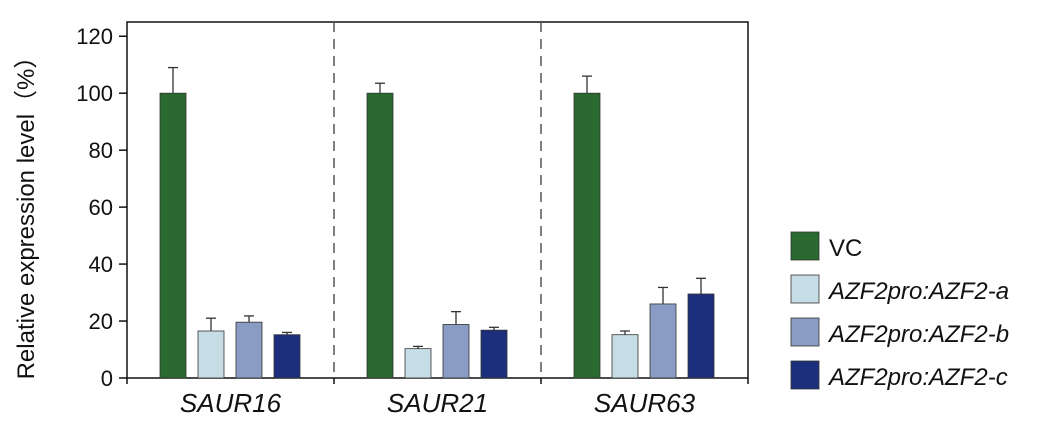 The image size is (1056, 424). I want to click on y-tick-label: 100, so click(94, 93).